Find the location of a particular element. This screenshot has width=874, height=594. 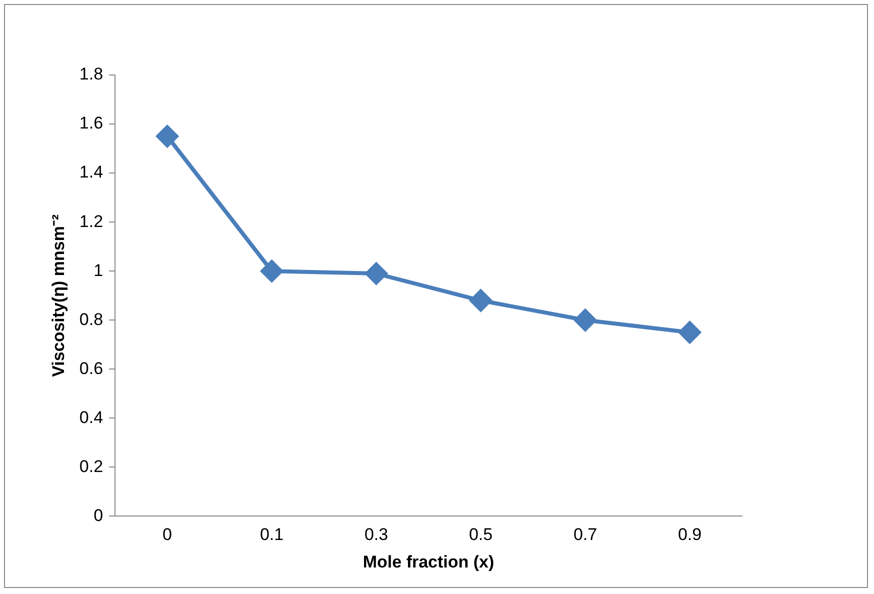

y-tick-label: 0.6 is located at coordinates (91, 368).